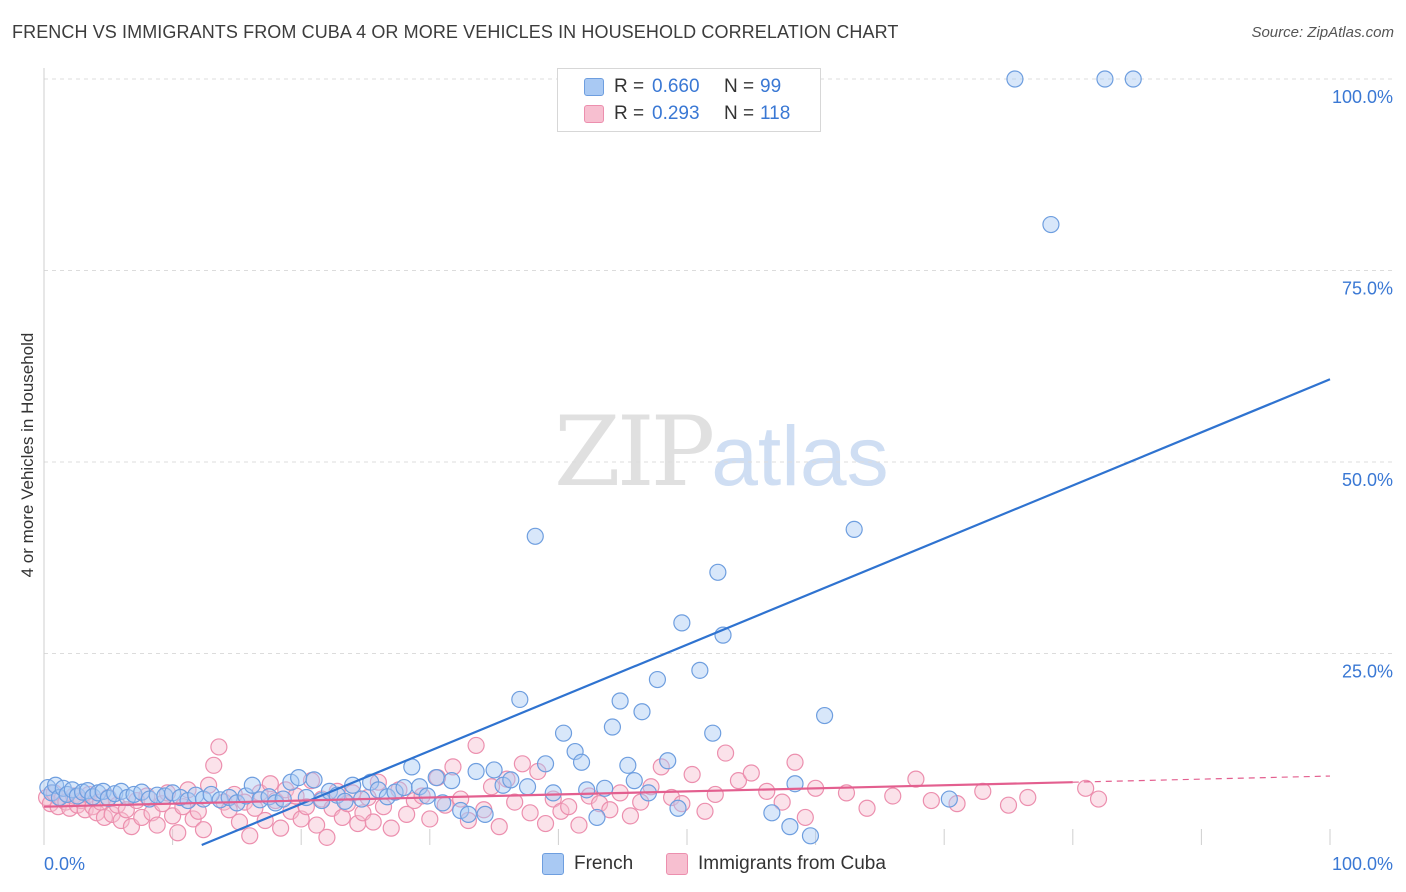 The image size is (1406, 892). I want to click on bottom-swatch-cuba, so click(677, 864).